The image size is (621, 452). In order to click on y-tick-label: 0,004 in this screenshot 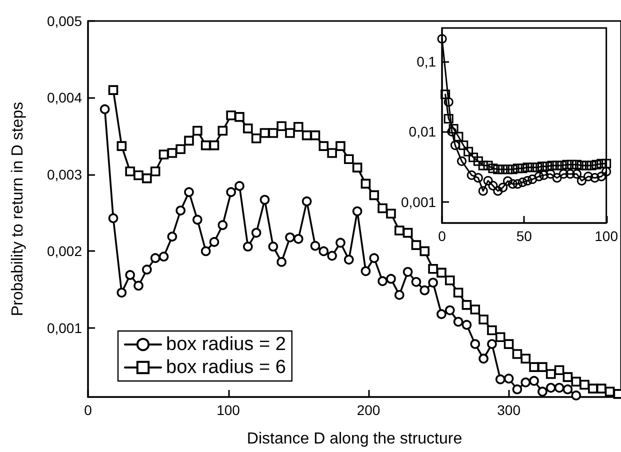, I will do `click(64, 98)`.